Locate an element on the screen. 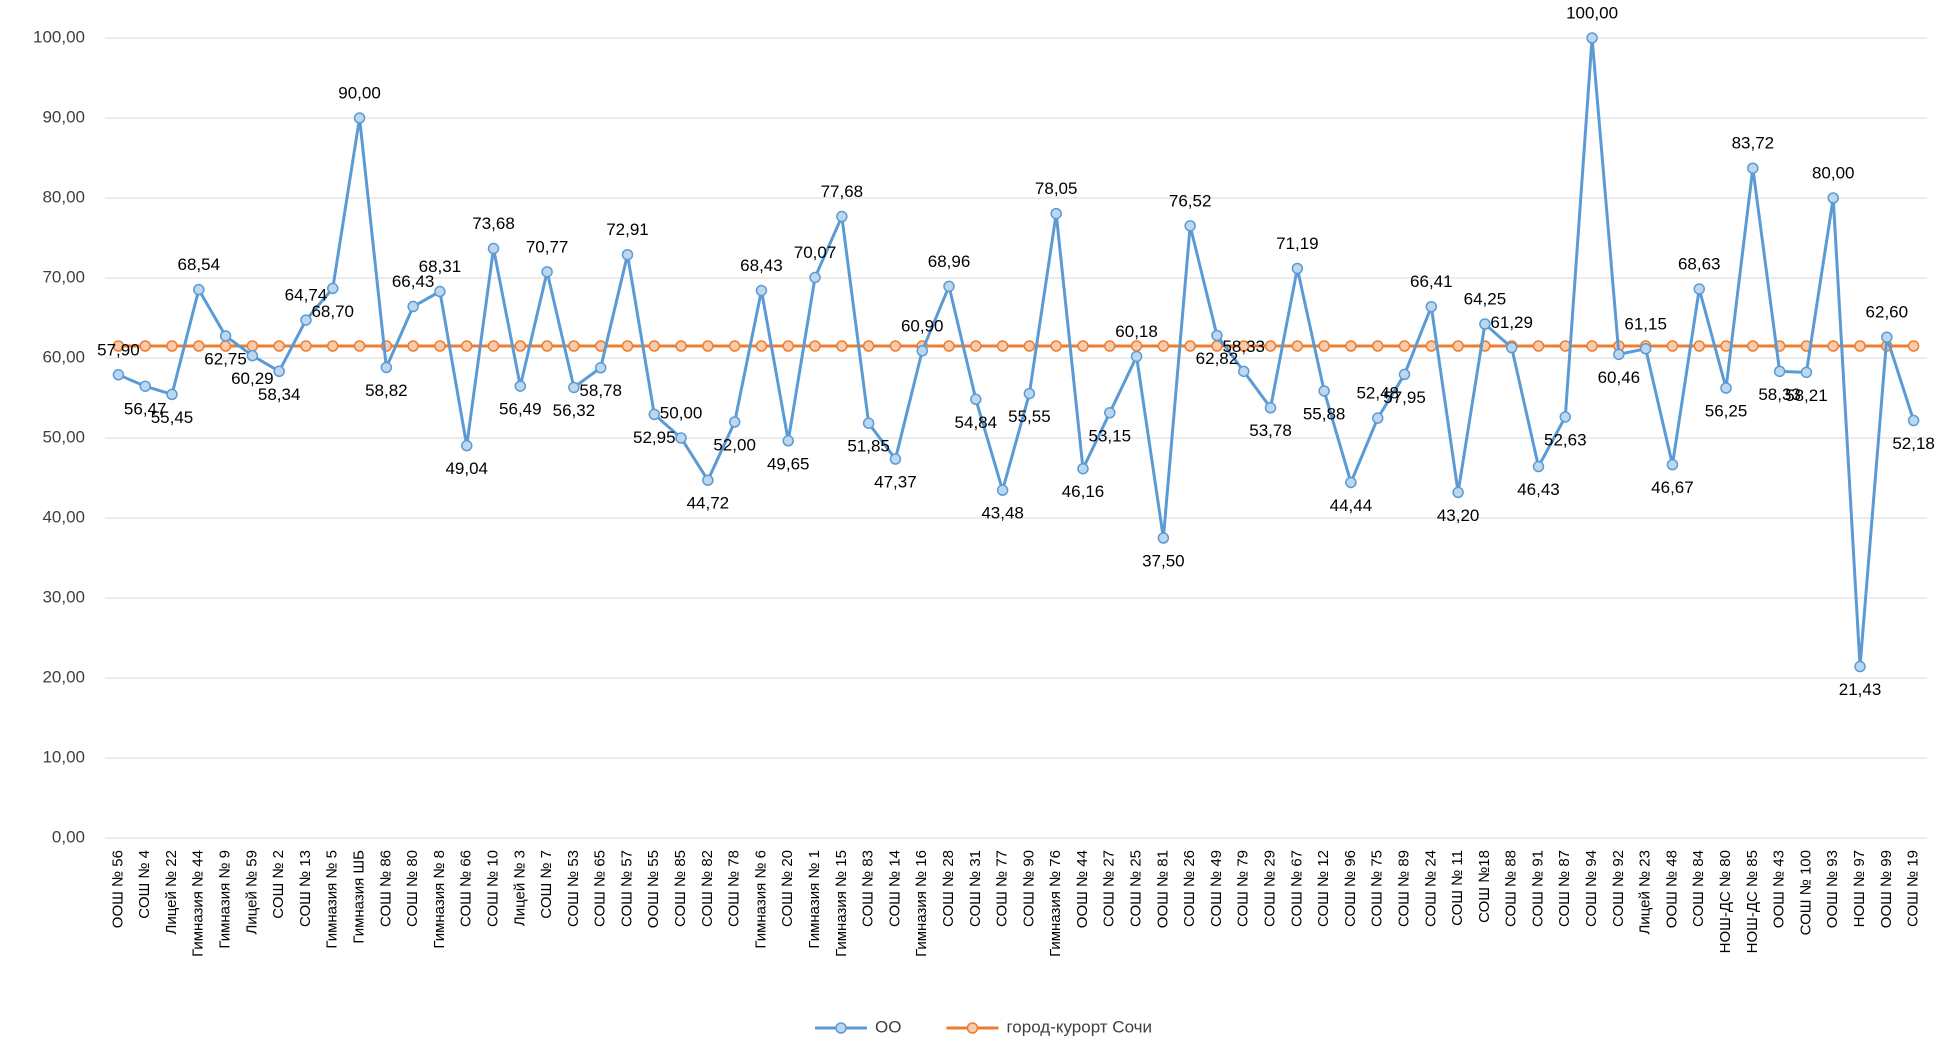  y-tick-label: 20,00 is located at coordinates (63, 676).